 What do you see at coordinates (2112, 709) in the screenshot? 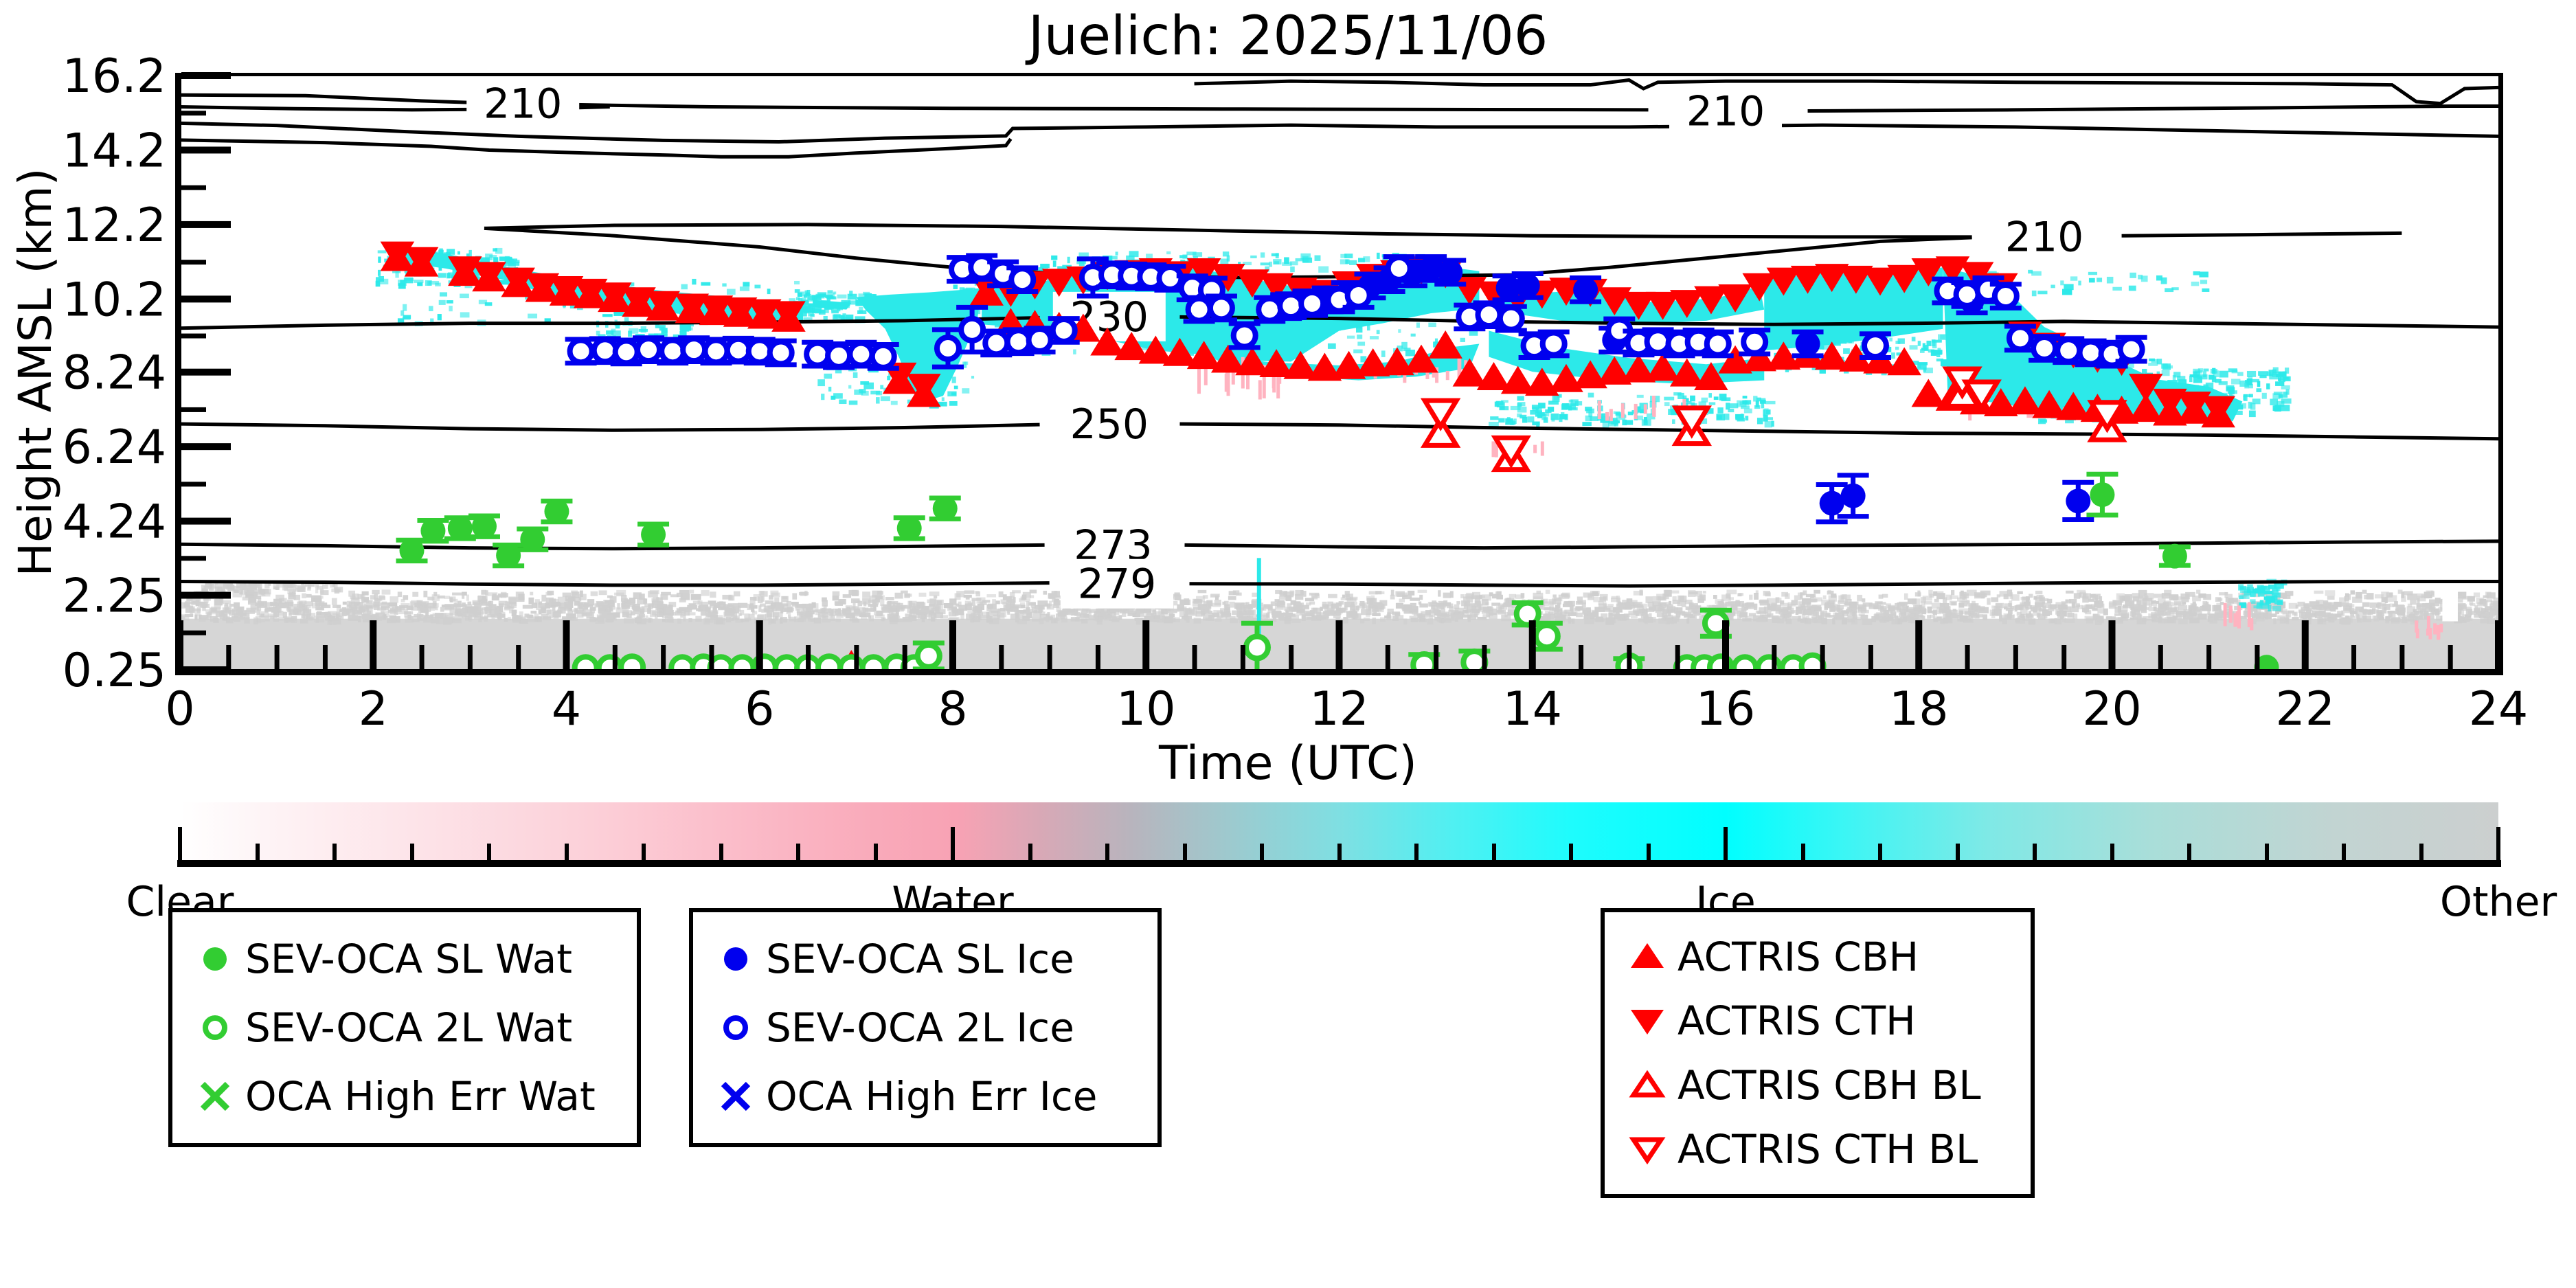
I see `x-tick-label: 20` at bounding box center [2112, 709].